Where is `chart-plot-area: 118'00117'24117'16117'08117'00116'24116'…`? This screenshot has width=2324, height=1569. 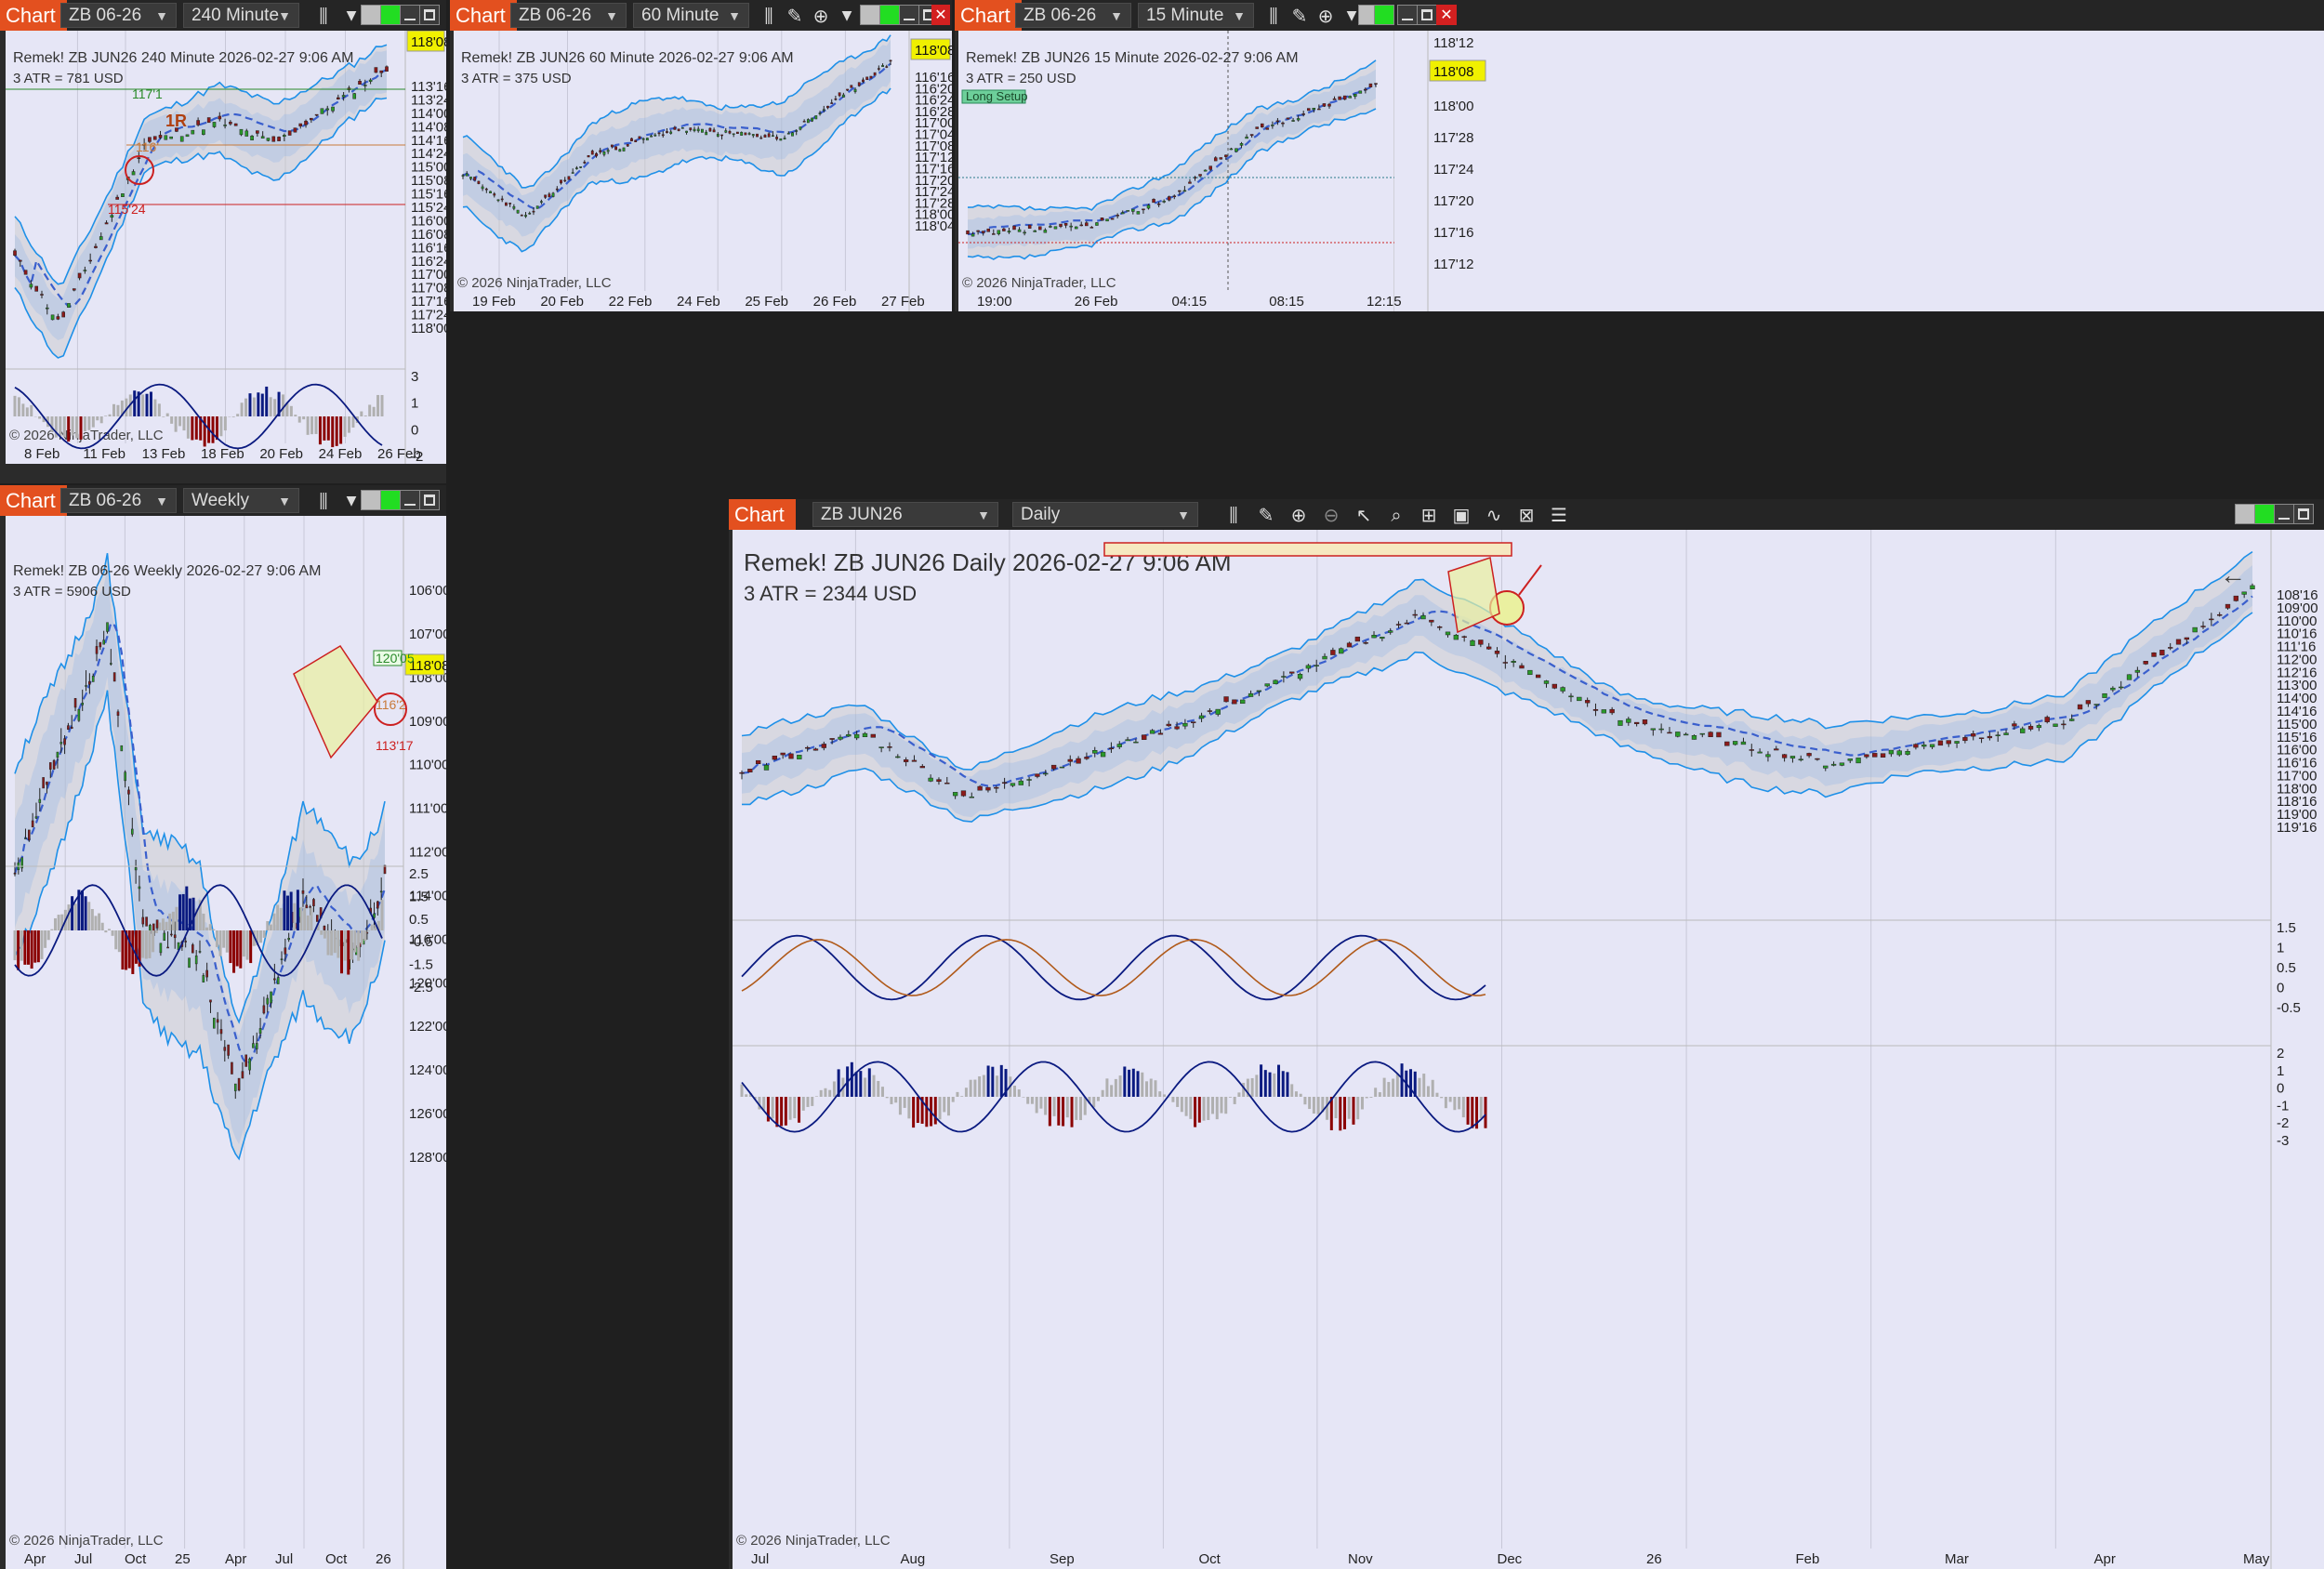
chart-plot-area: 118'00117'24117'16117'08117'00116'24116'… is located at coordinates (226, 247).